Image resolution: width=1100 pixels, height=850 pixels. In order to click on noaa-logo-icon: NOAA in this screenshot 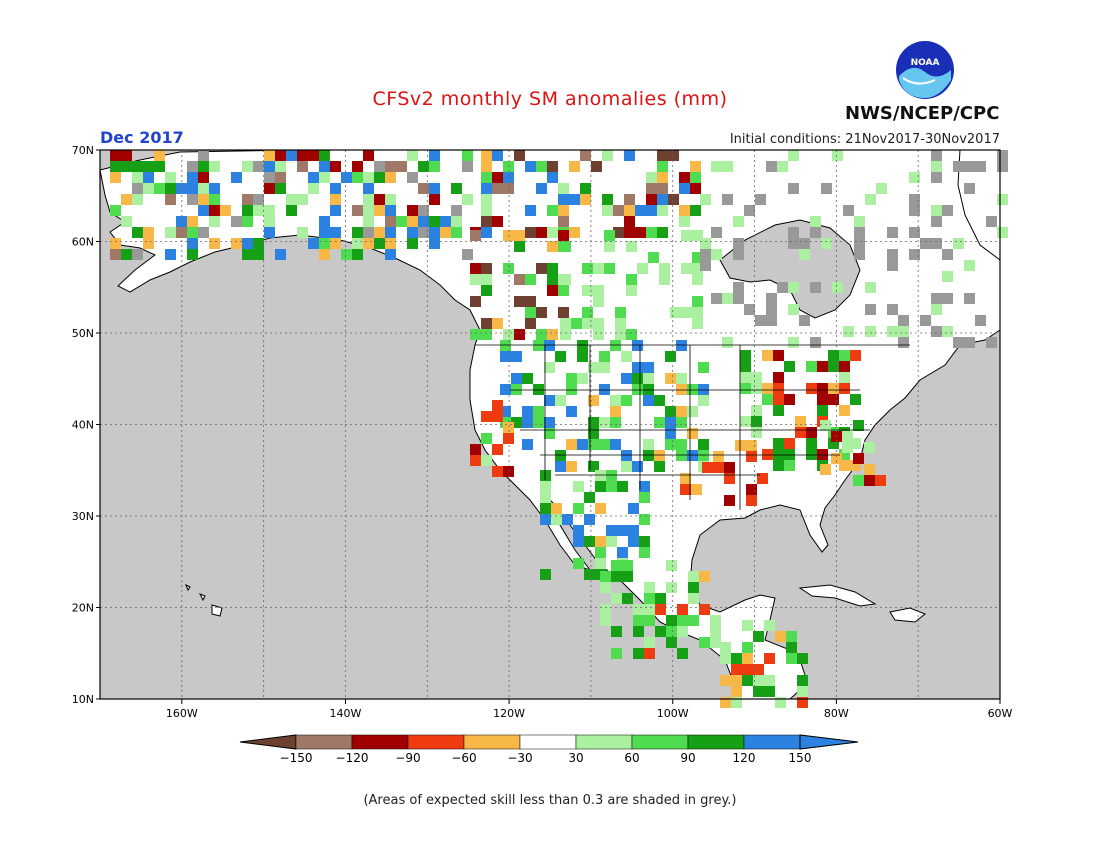, I will do `click(925, 70)`.